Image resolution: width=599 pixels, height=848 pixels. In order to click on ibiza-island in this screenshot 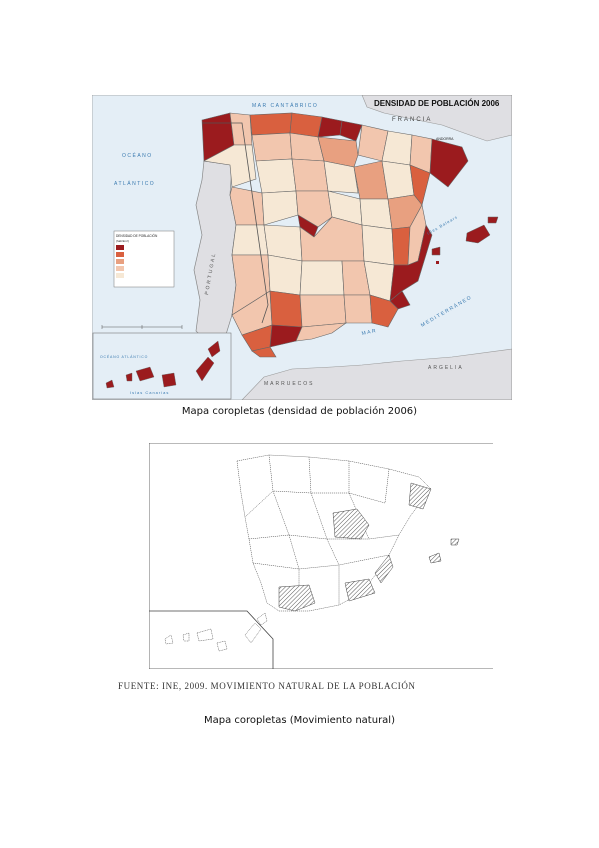, I will do `click(436, 251)`.